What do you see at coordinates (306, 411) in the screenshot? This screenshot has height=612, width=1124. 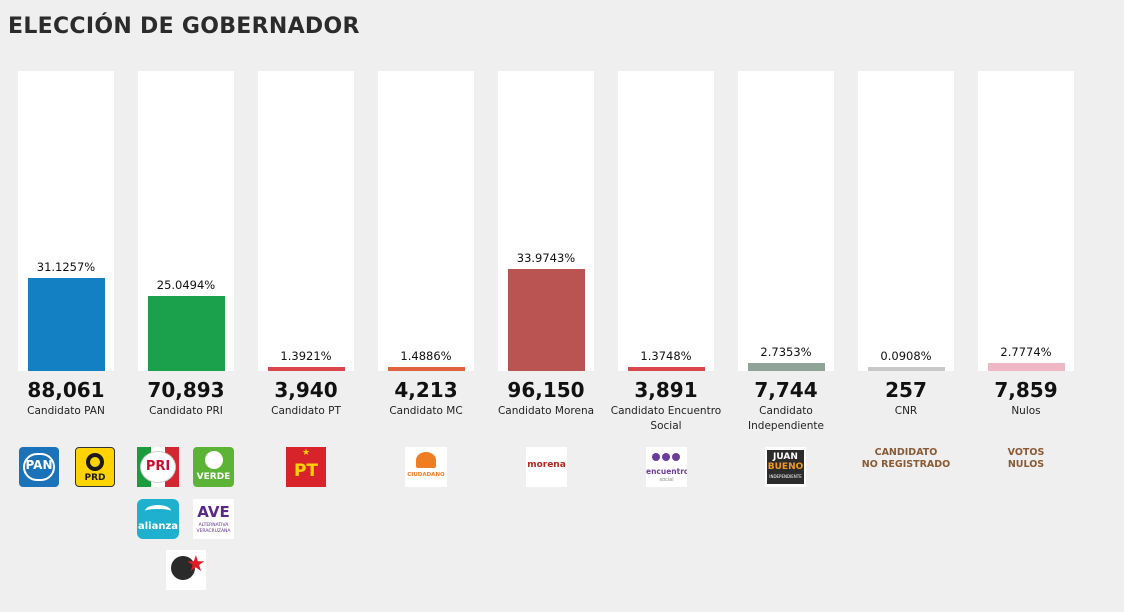 I see `candidate-label: Candidato PT` at bounding box center [306, 411].